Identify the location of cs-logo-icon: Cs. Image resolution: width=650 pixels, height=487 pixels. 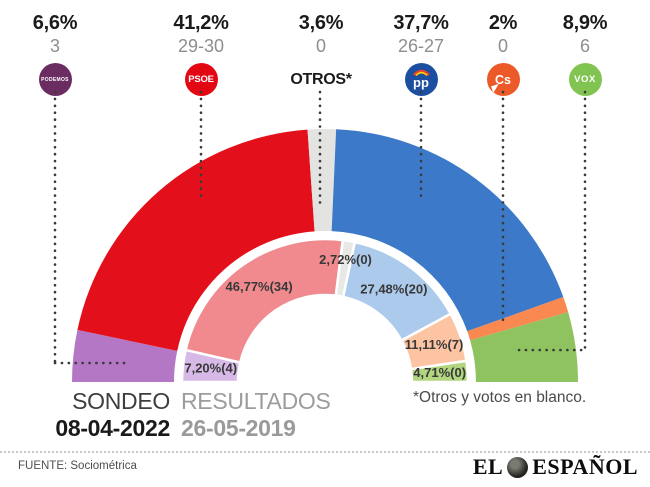
(503, 79).